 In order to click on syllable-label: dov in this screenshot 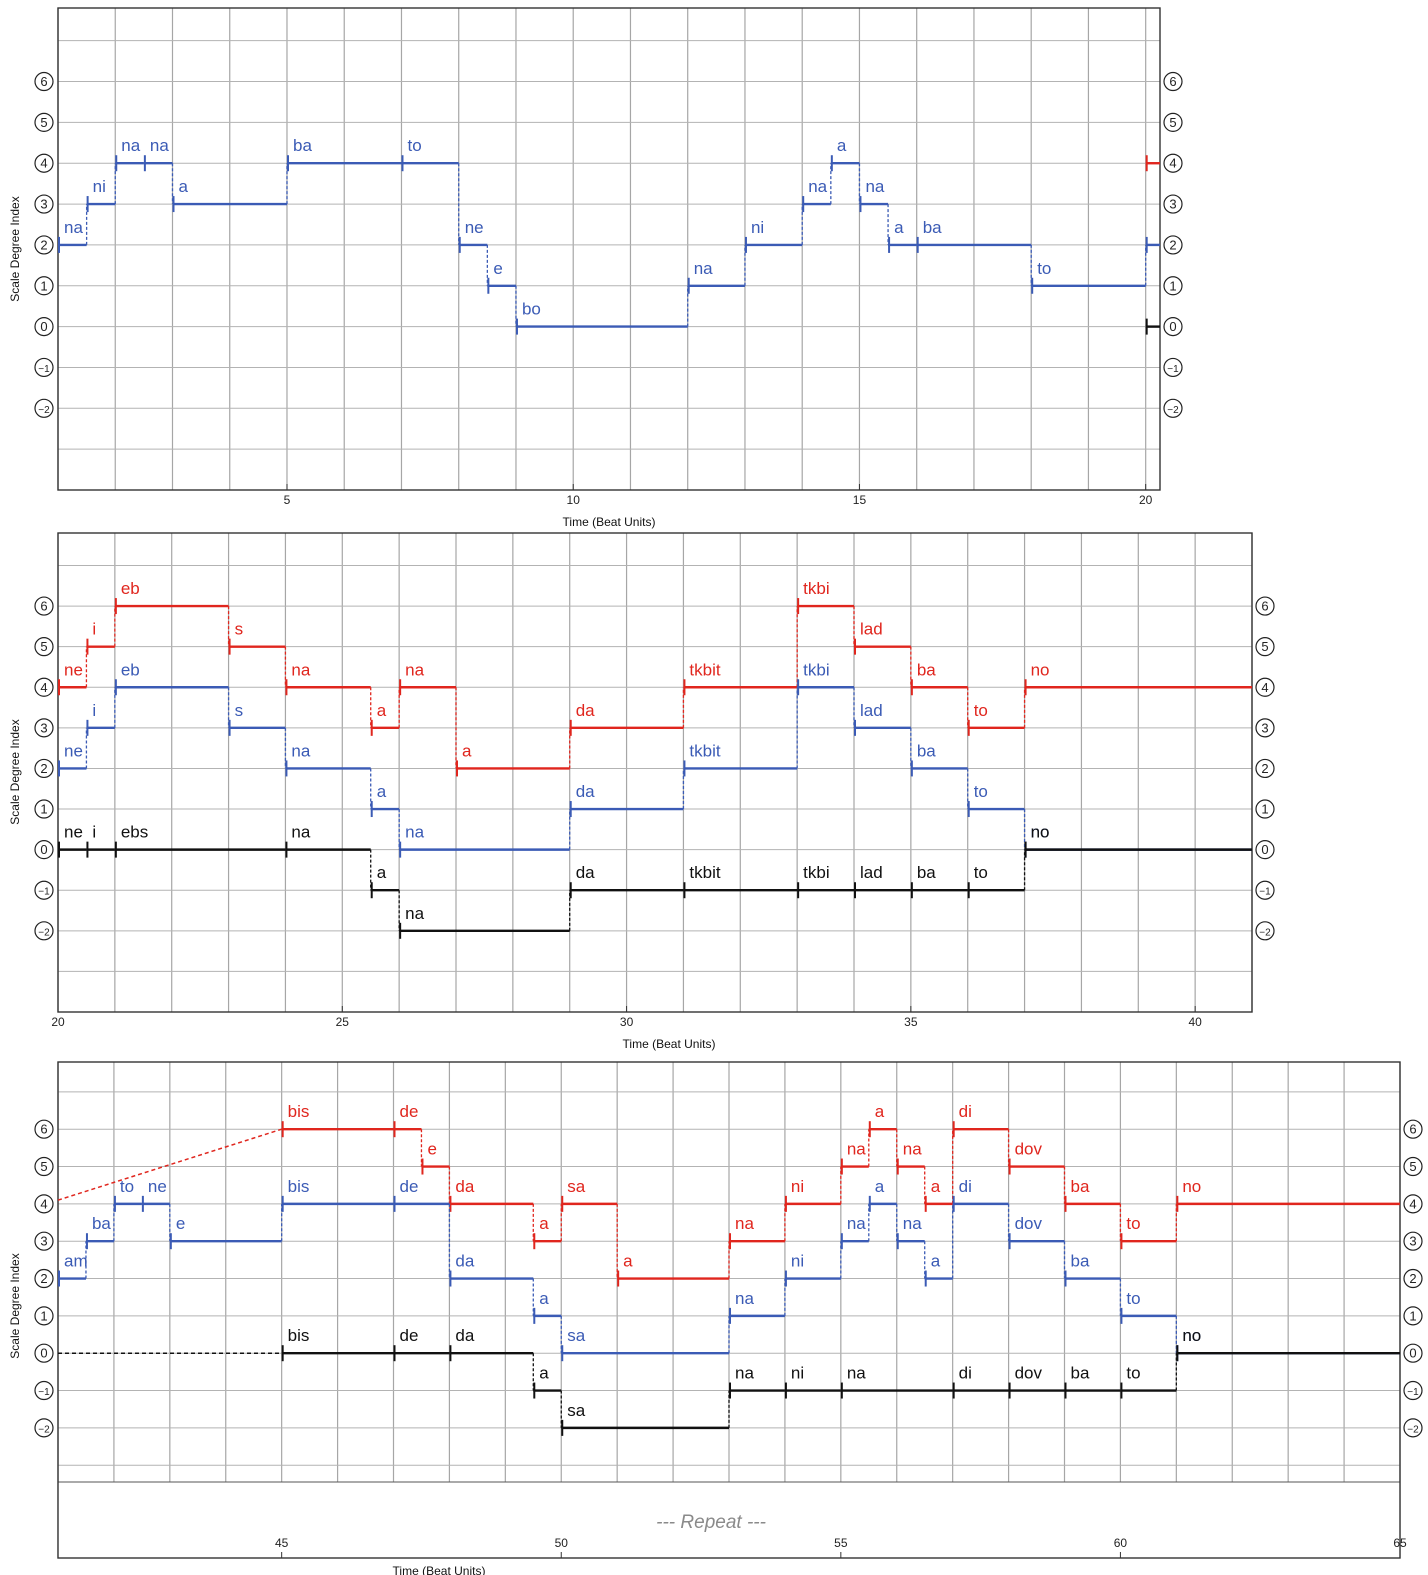, I will do `click(1029, 1223)`.